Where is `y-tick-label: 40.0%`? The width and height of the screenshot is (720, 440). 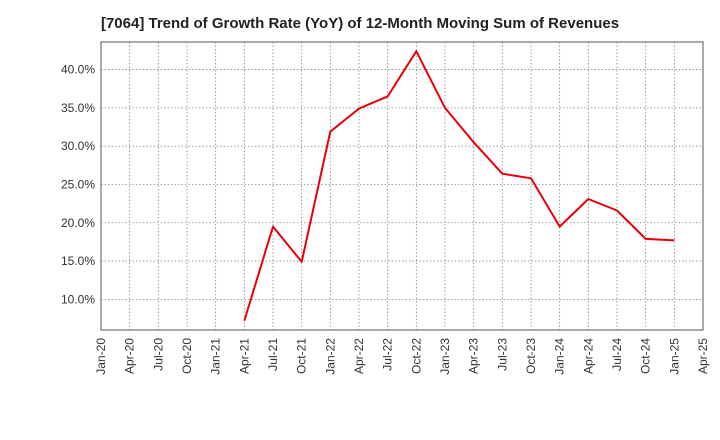
y-tick-label: 40.0% is located at coordinates (78, 70).